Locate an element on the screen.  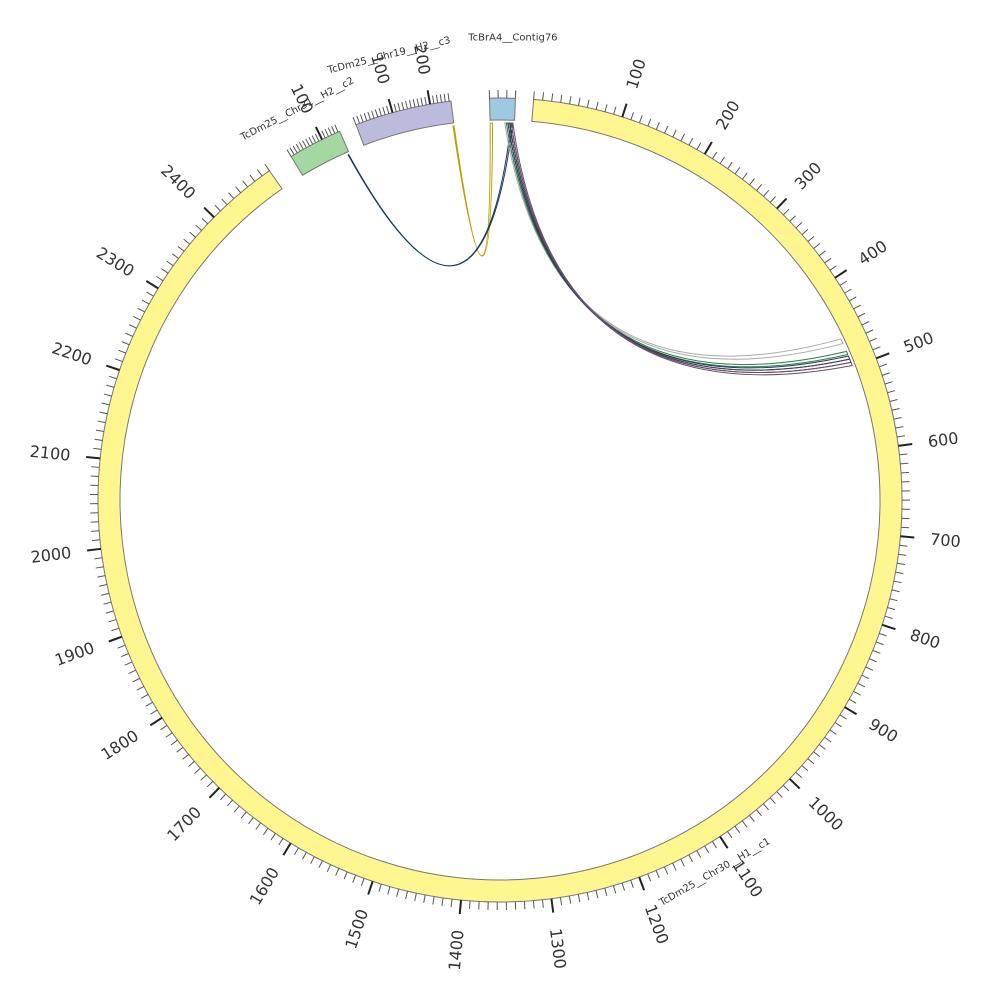
tick-label: 1200 is located at coordinates (657, 924).